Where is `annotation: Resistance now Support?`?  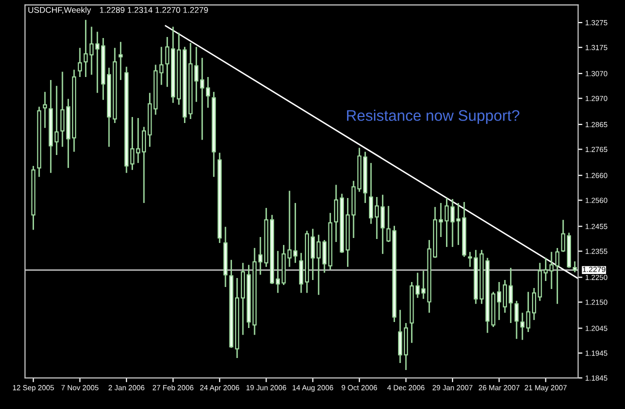 annotation: Resistance now Support? is located at coordinates (433, 117).